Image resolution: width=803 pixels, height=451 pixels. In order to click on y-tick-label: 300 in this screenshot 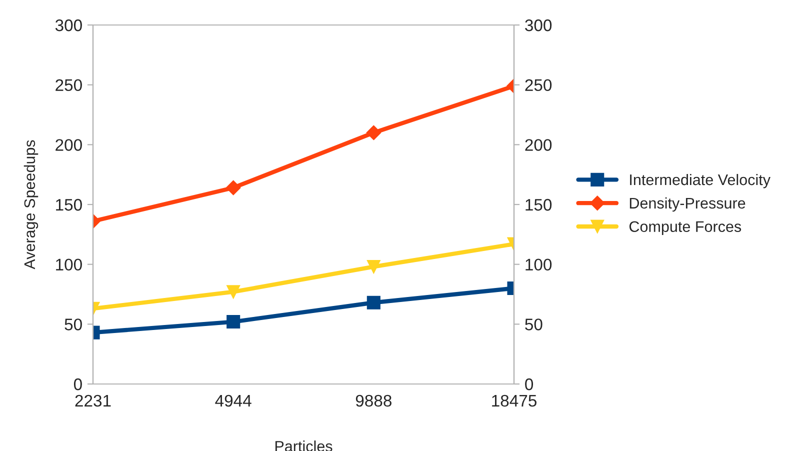, I will do `click(68, 25)`.